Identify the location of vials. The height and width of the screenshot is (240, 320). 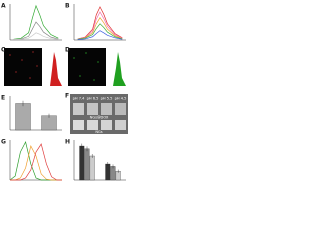
(99, 116).